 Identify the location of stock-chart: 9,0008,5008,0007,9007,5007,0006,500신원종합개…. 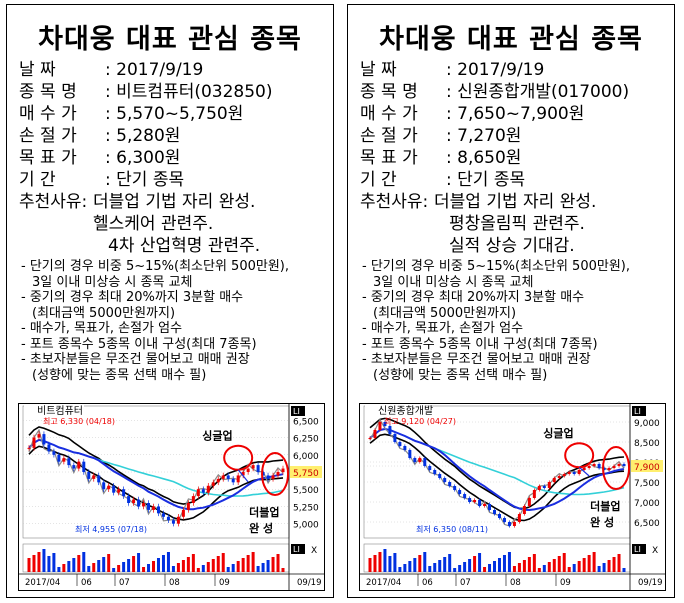
(512, 497).